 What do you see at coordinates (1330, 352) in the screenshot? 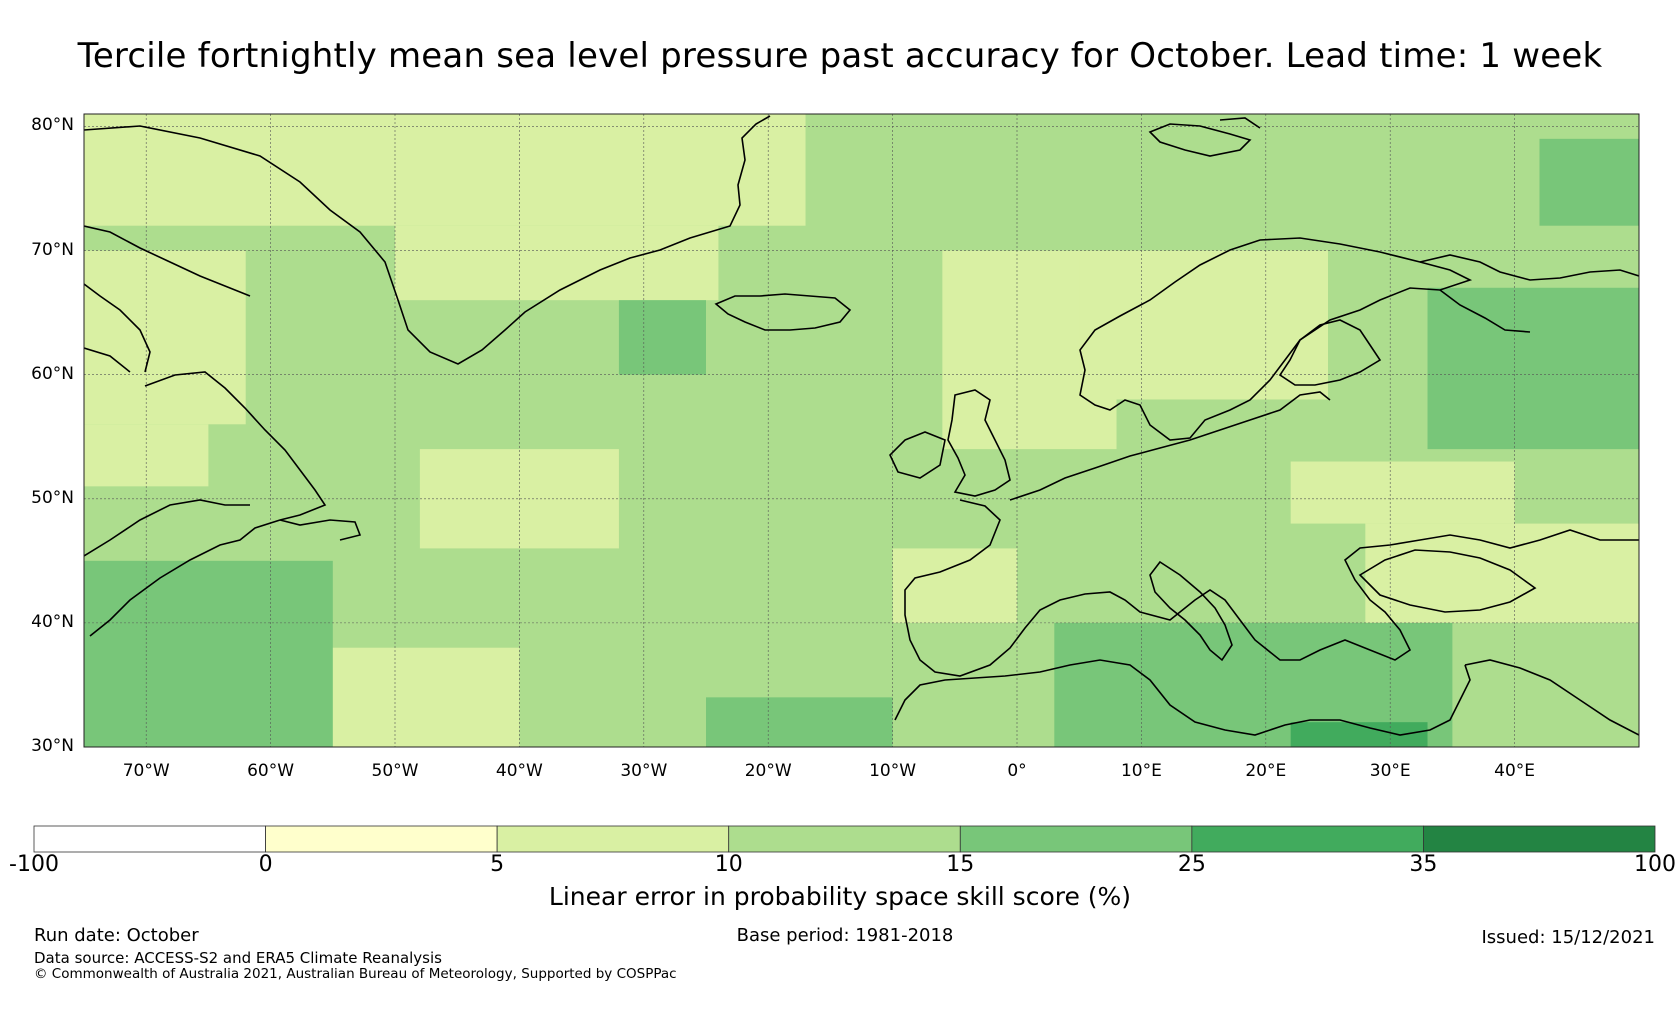
I see `coastline-finland` at bounding box center [1330, 352].